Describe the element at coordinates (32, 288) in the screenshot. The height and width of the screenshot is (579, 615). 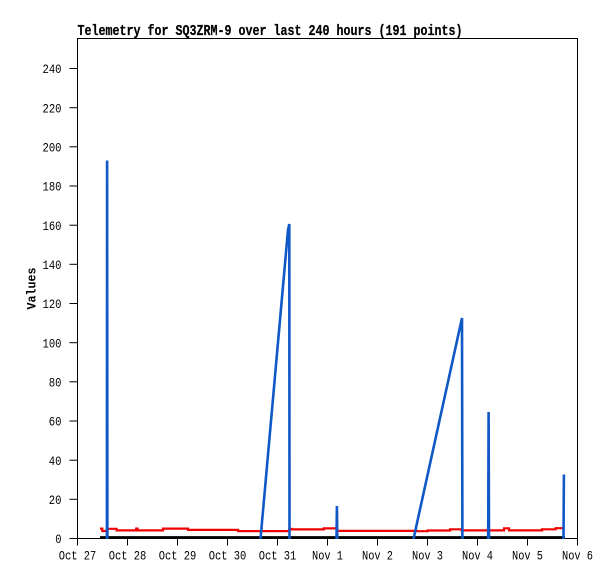
I see `svg-text: Values` at that location.